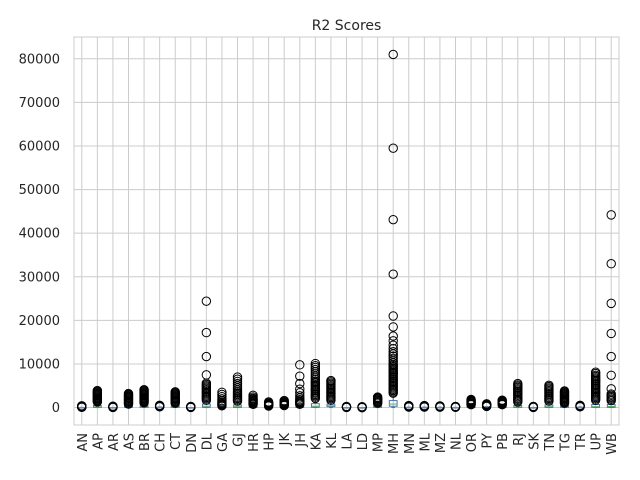 This screenshot has height=480, width=640. What do you see at coordinates (550, 442) in the screenshot?
I see `x-tick-label: TN` at bounding box center [550, 442].